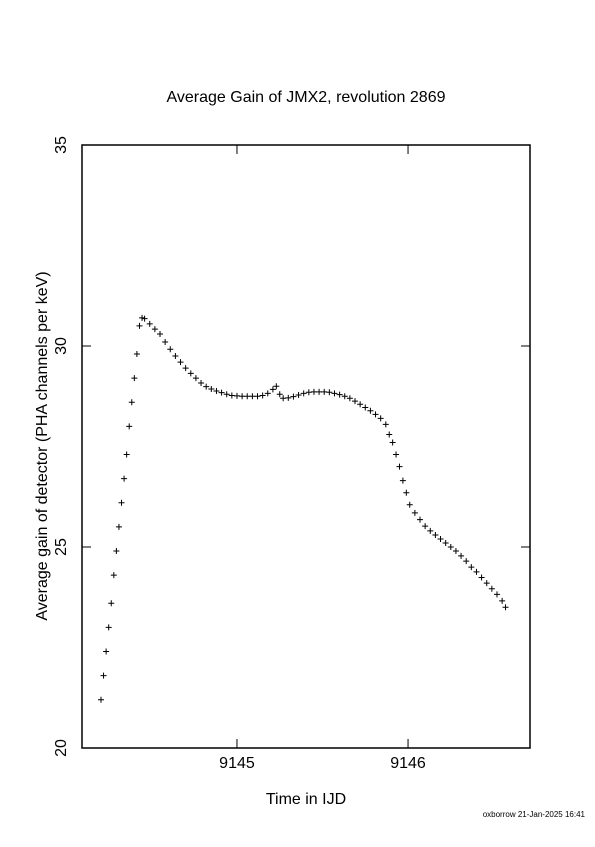  What do you see at coordinates (534, 814) in the screenshot?
I see `footer: oxborrow 21-Jan-2025 16:41` at bounding box center [534, 814].